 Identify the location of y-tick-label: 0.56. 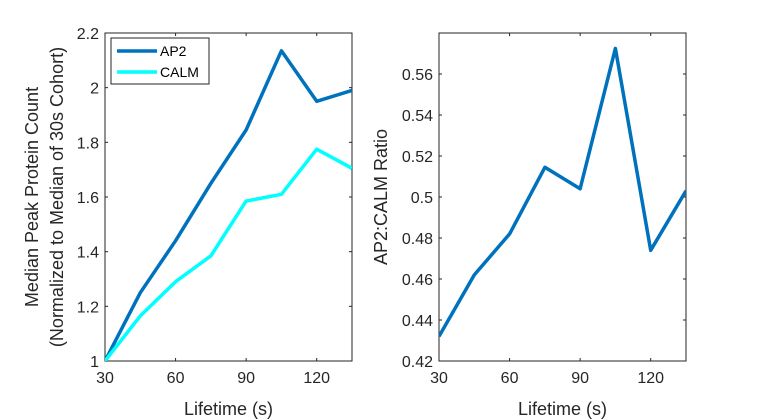
(417, 75).